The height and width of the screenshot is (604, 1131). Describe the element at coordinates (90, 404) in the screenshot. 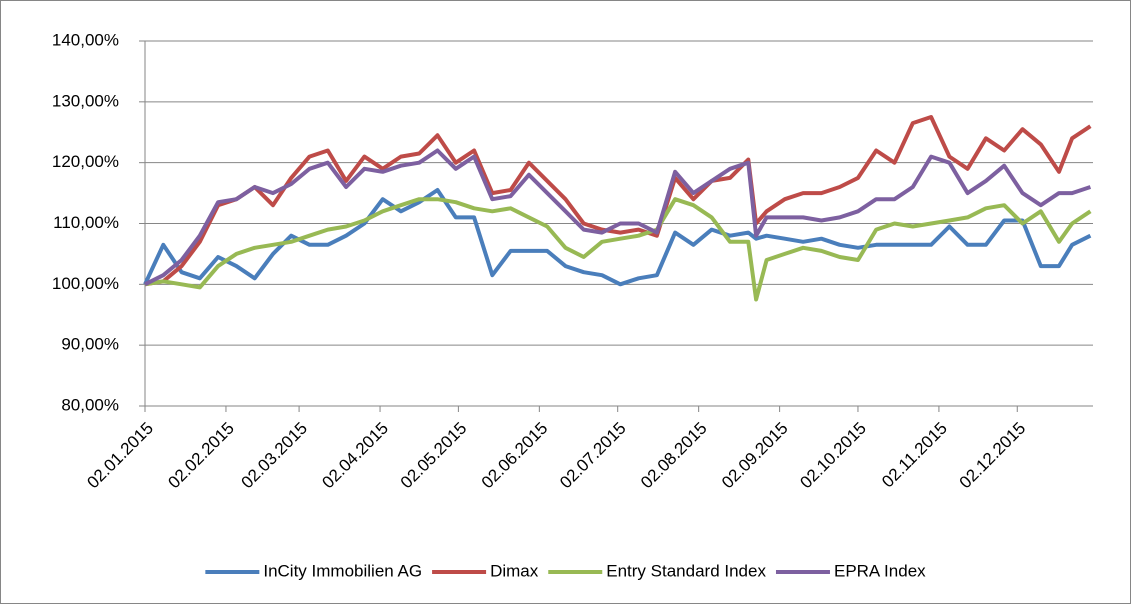

I see `y-tick-label: 80,00%` at that location.